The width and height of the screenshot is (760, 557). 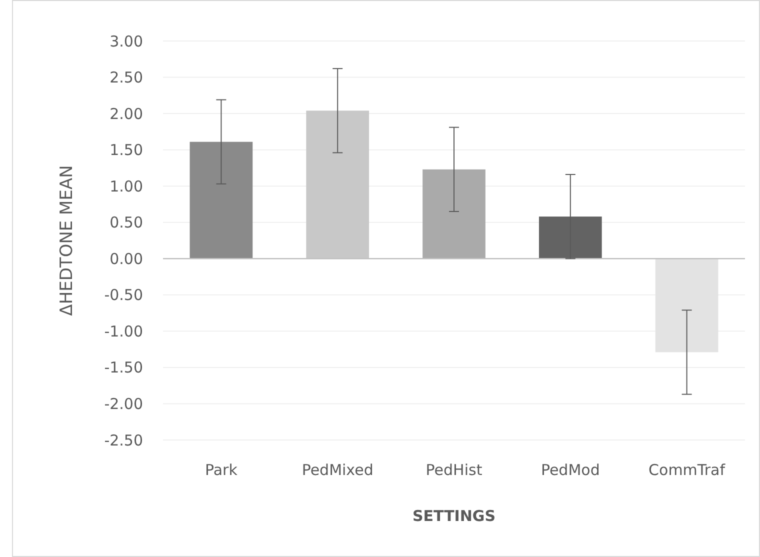 What do you see at coordinates (126, 223) in the screenshot?
I see `y-tick-label: 0.50` at bounding box center [126, 223].